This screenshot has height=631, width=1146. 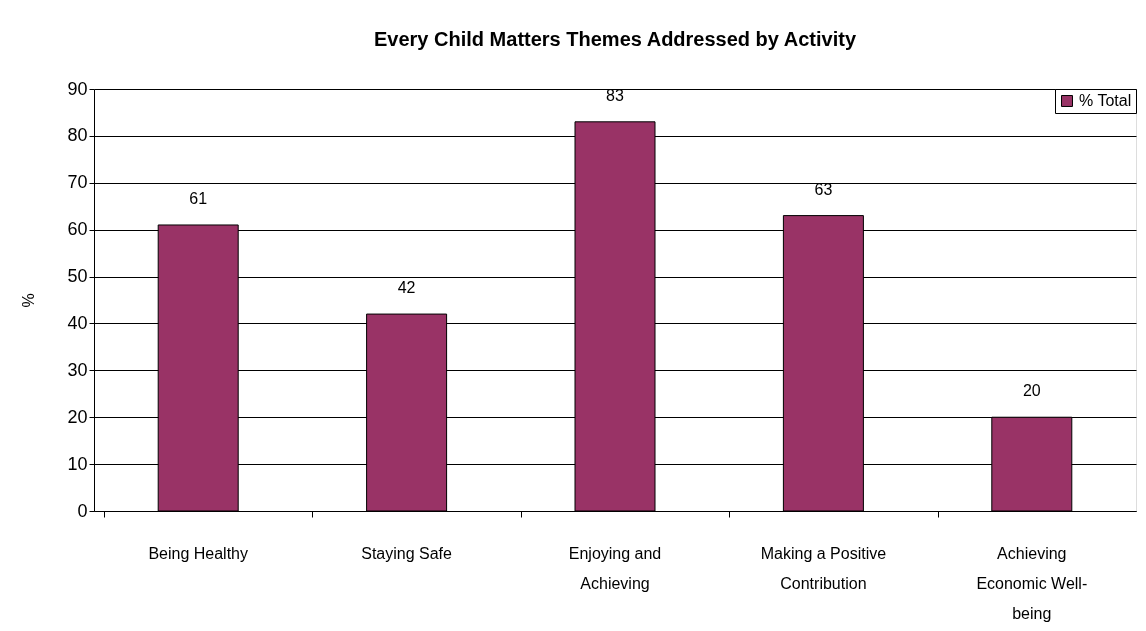 What do you see at coordinates (77, 463) in the screenshot?
I see `y-tick-label: 10` at bounding box center [77, 463].